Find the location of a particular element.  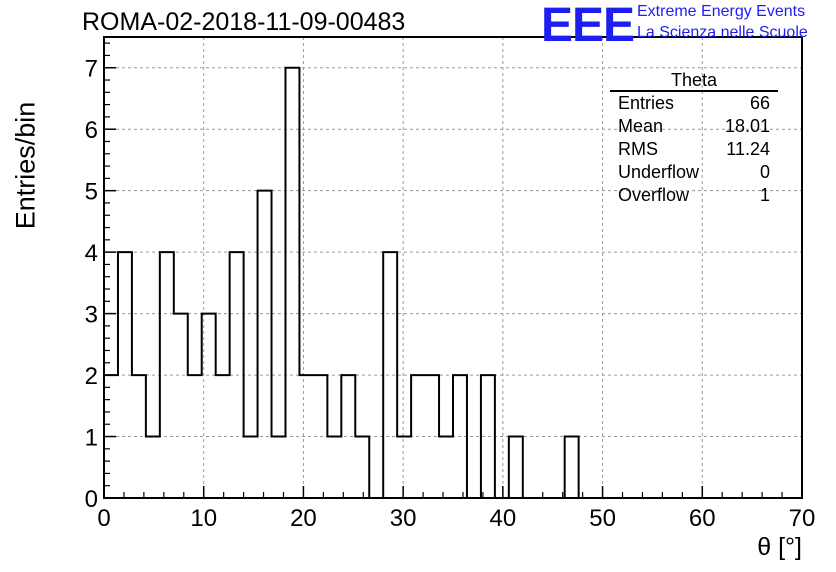

stats-title: Theta is located at coordinates (694, 80).